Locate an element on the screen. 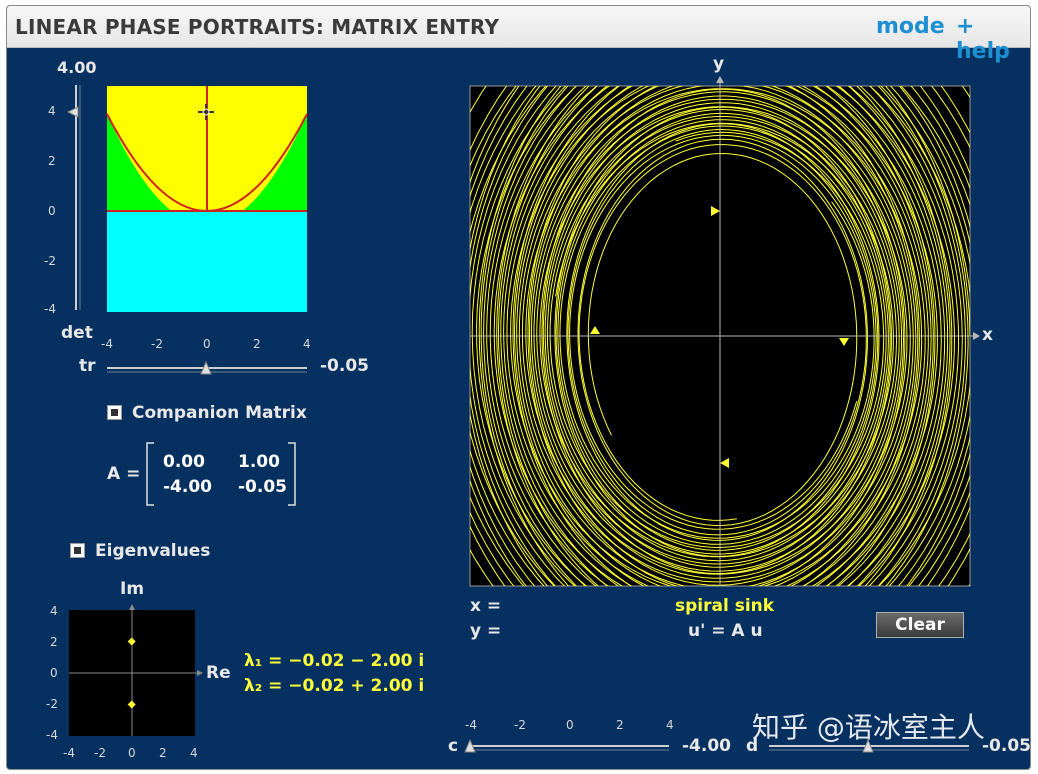 The height and width of the screenshot is (774, 1038). det-tick: -2 is located at coordinates (50, 261).